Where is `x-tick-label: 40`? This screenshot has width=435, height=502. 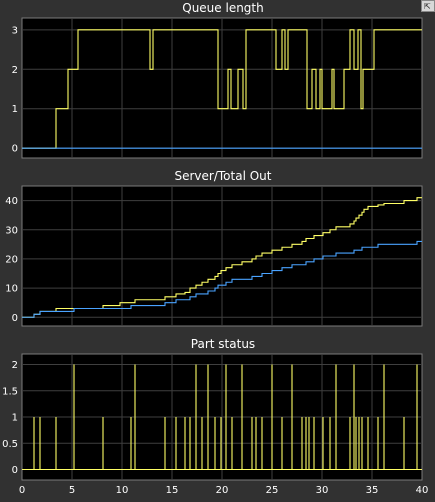
x-tick-label: 40 is located at coordinates (422, 490).